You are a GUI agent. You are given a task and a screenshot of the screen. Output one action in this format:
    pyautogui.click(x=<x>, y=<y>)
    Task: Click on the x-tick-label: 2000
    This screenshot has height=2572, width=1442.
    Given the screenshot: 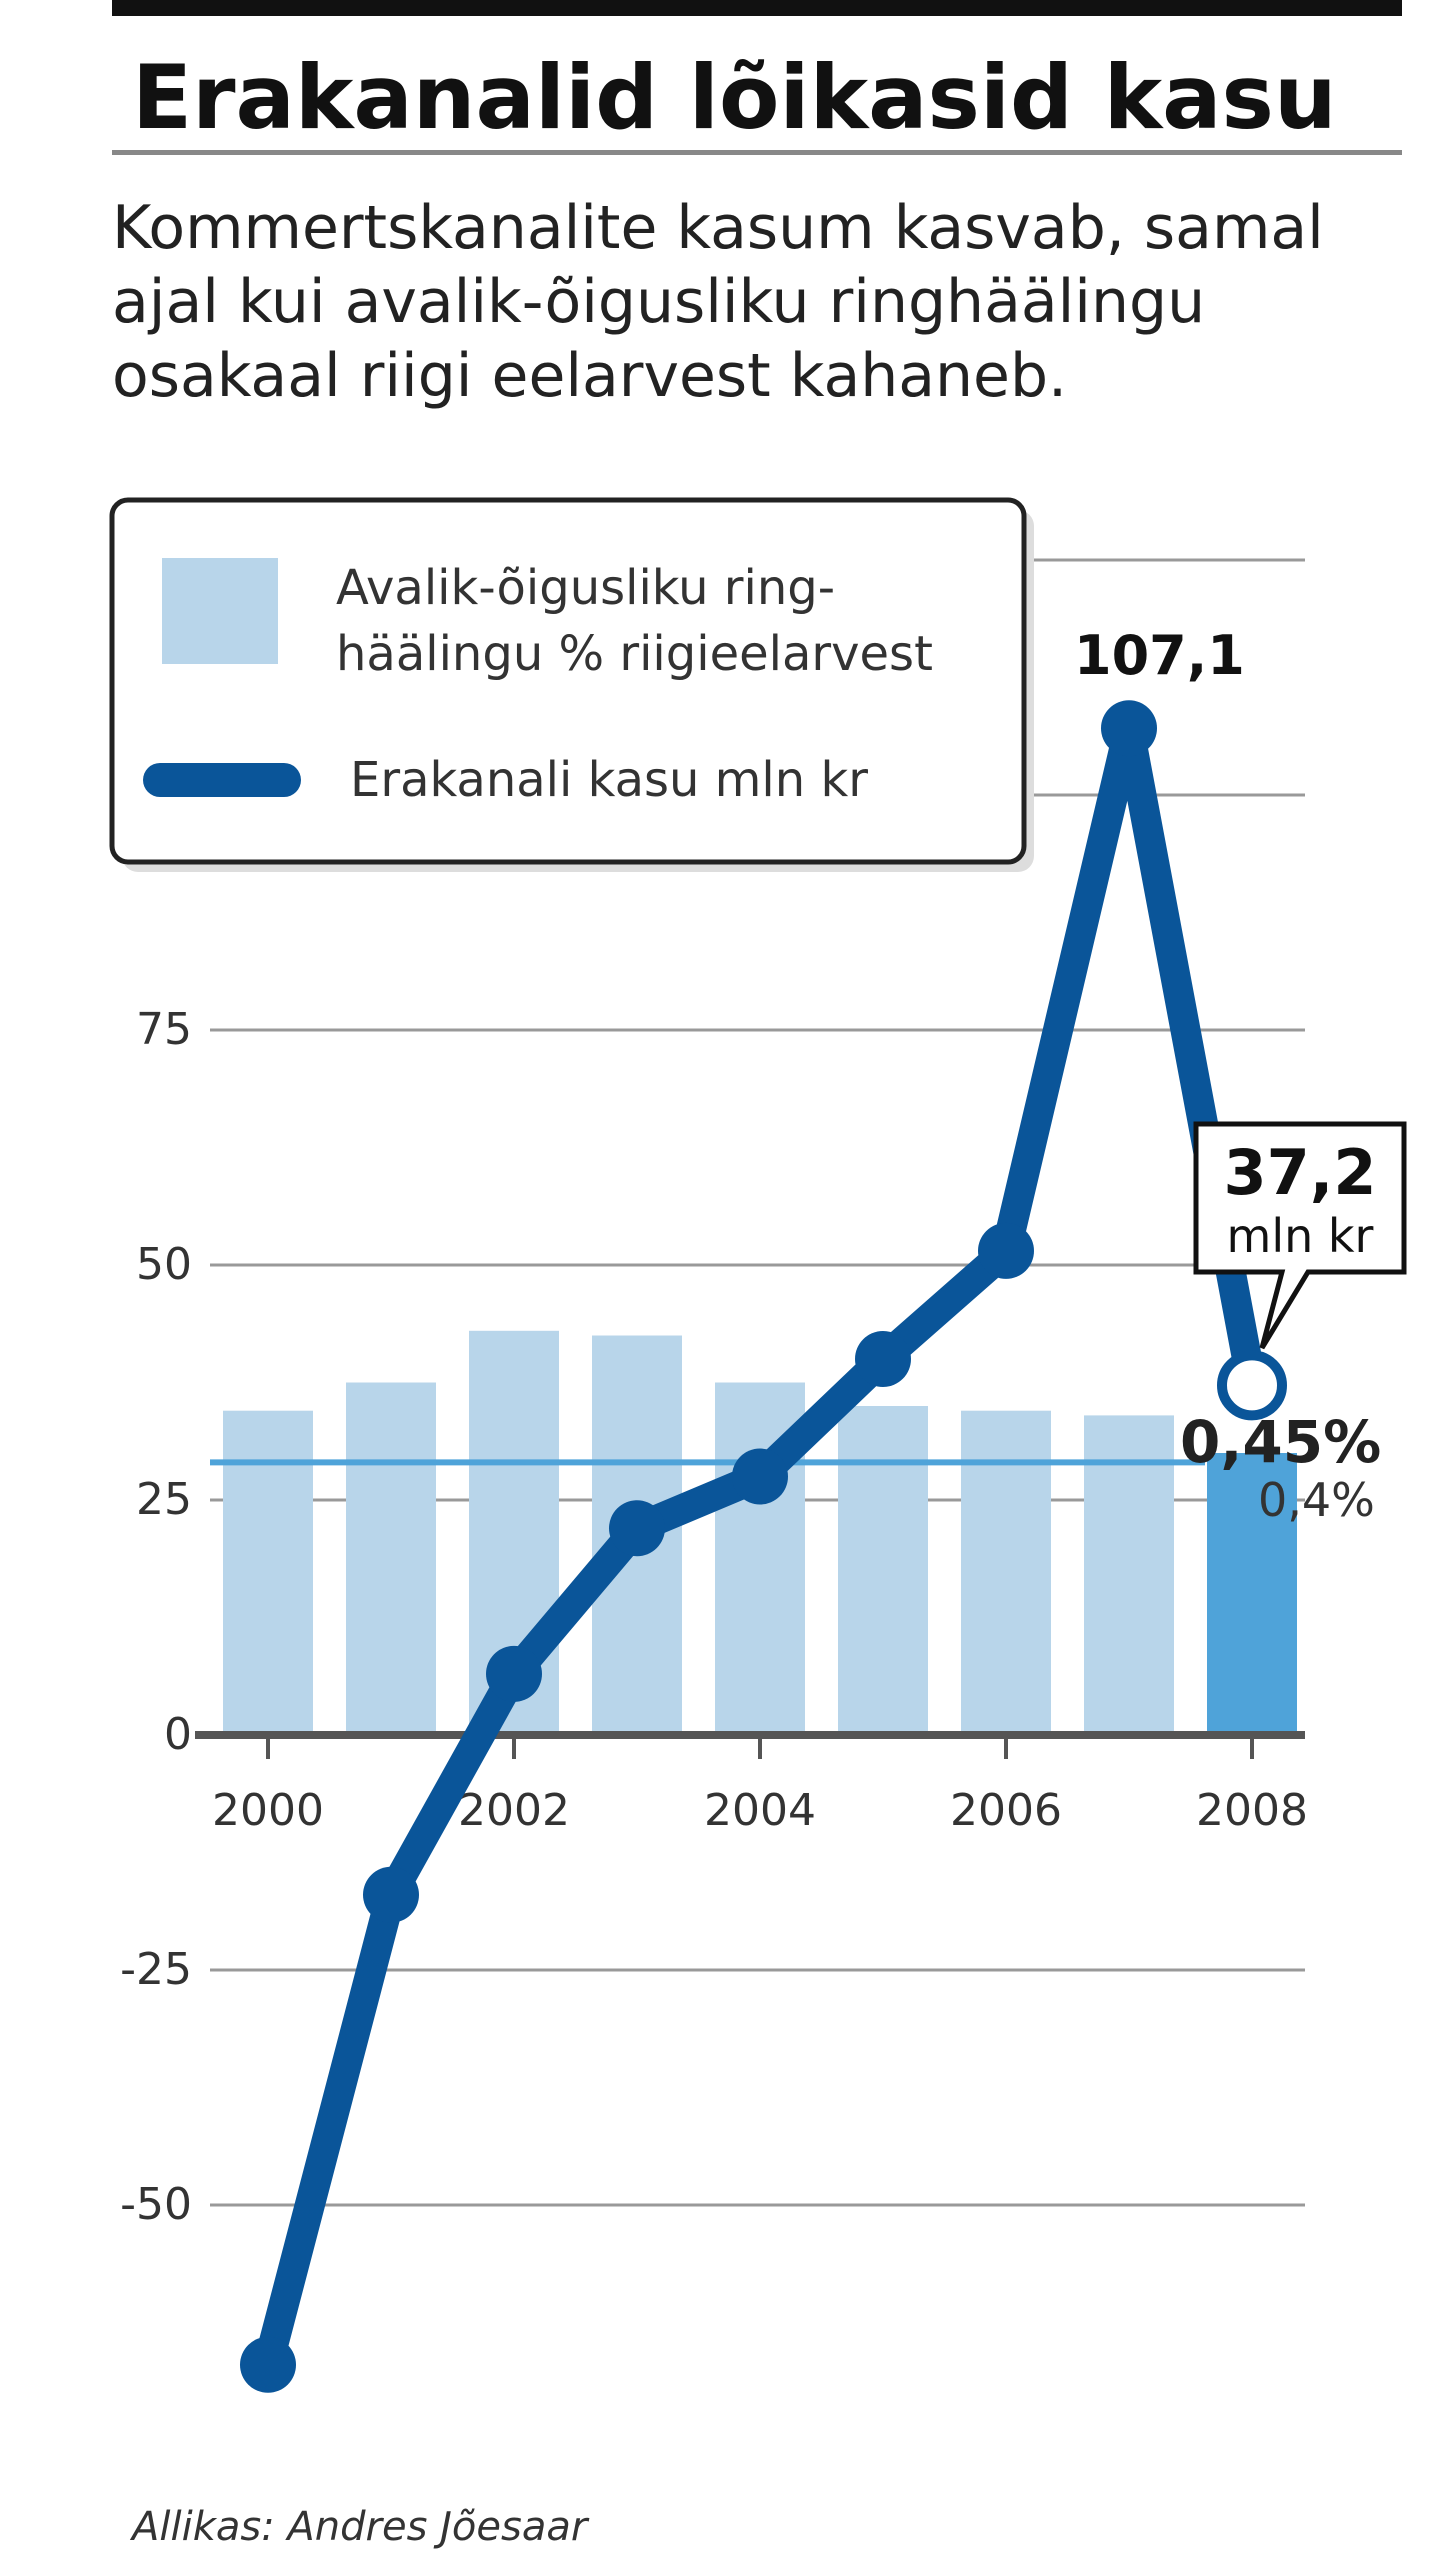 What is the action you would take?
    pyautogui.click(x=268, y=1810)
    